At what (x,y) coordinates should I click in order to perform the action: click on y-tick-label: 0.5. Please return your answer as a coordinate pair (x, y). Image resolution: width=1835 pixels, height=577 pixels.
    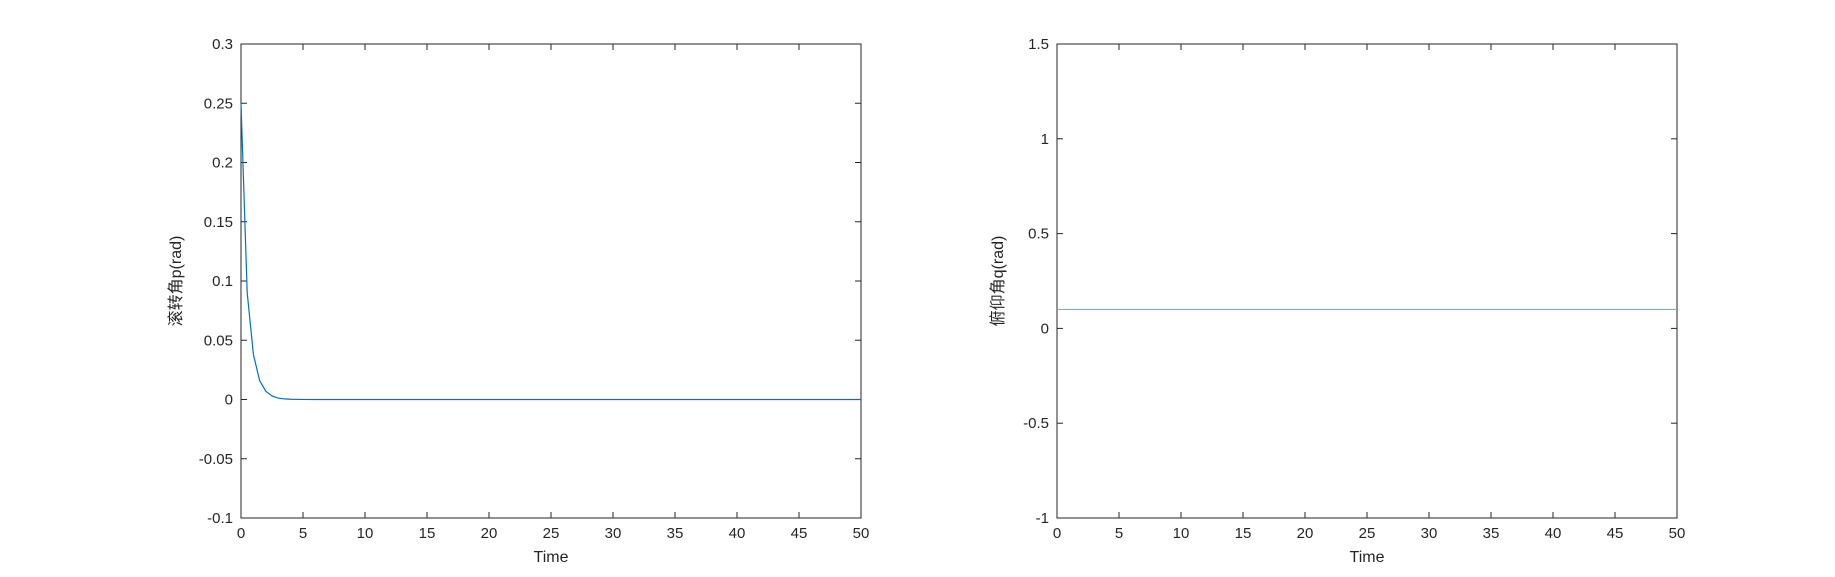
    Looking at the image, I should click on (1038, 234).